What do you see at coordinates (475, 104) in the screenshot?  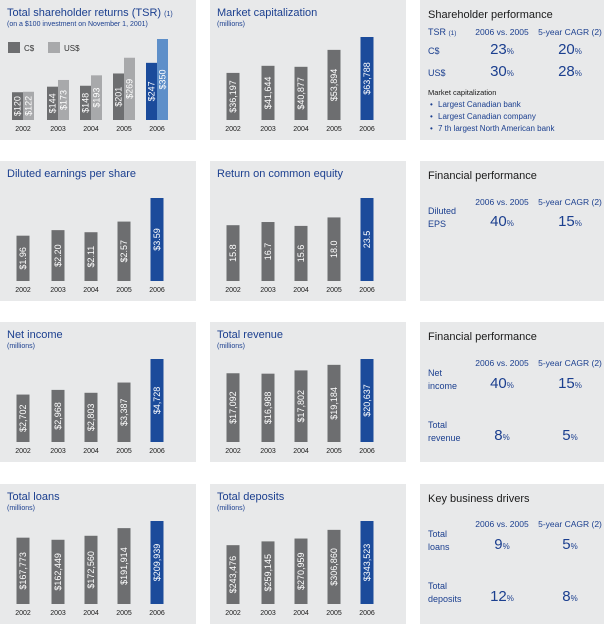 I see `bullet-item: Largest Canadian bank` at bounding box center [475, 104].